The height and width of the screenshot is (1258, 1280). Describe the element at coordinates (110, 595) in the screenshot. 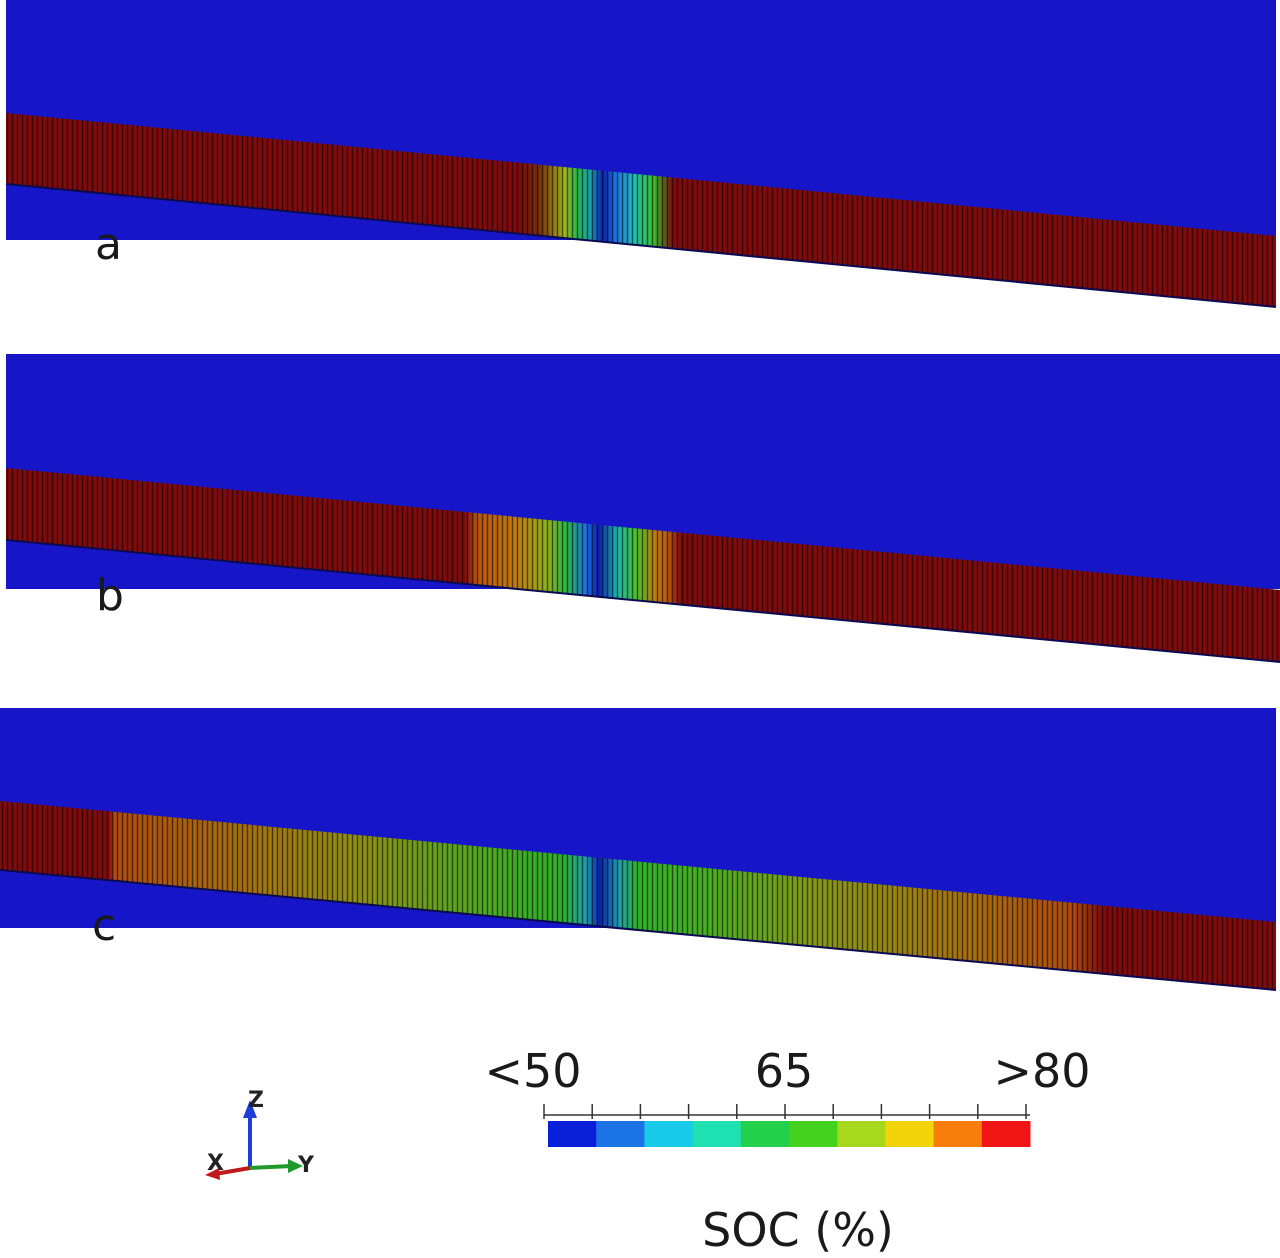

I see `panel-label-b: b` at that location.